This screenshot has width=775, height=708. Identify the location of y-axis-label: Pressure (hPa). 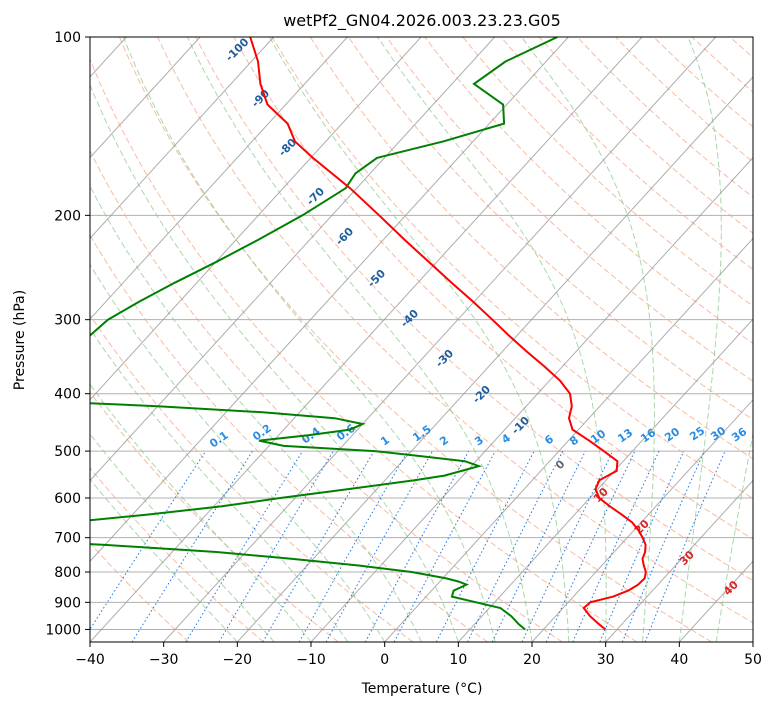
(20, 340).